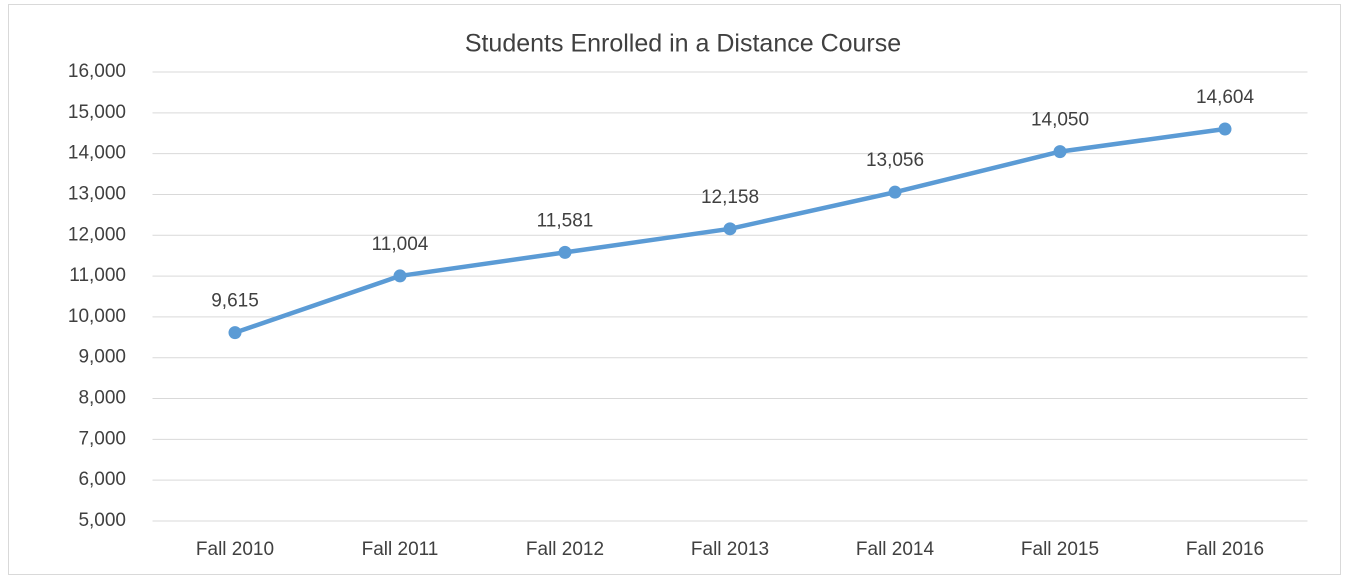 Image resolution: width=1345 pixels, height=578 pixels. Describe the element at coordinates (97, 112) in the screenshot. I see `y-tick-label: 15,000` at that location.